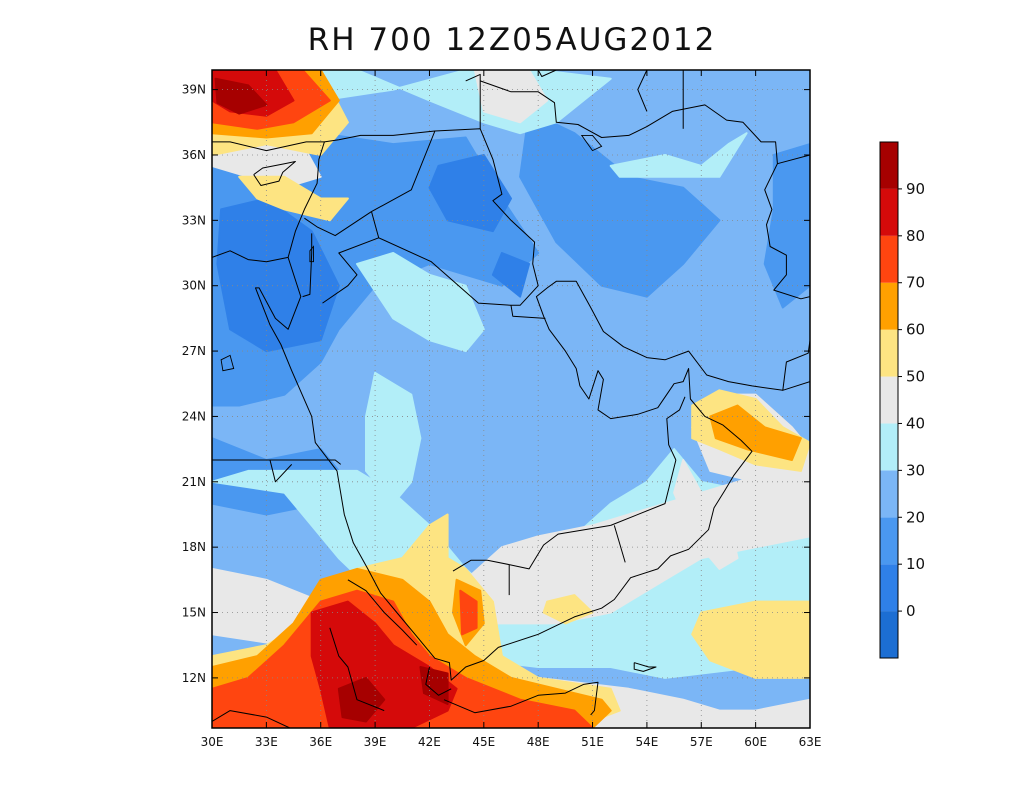  I want to click on y-tick-label: 36N, so click(194, 155).